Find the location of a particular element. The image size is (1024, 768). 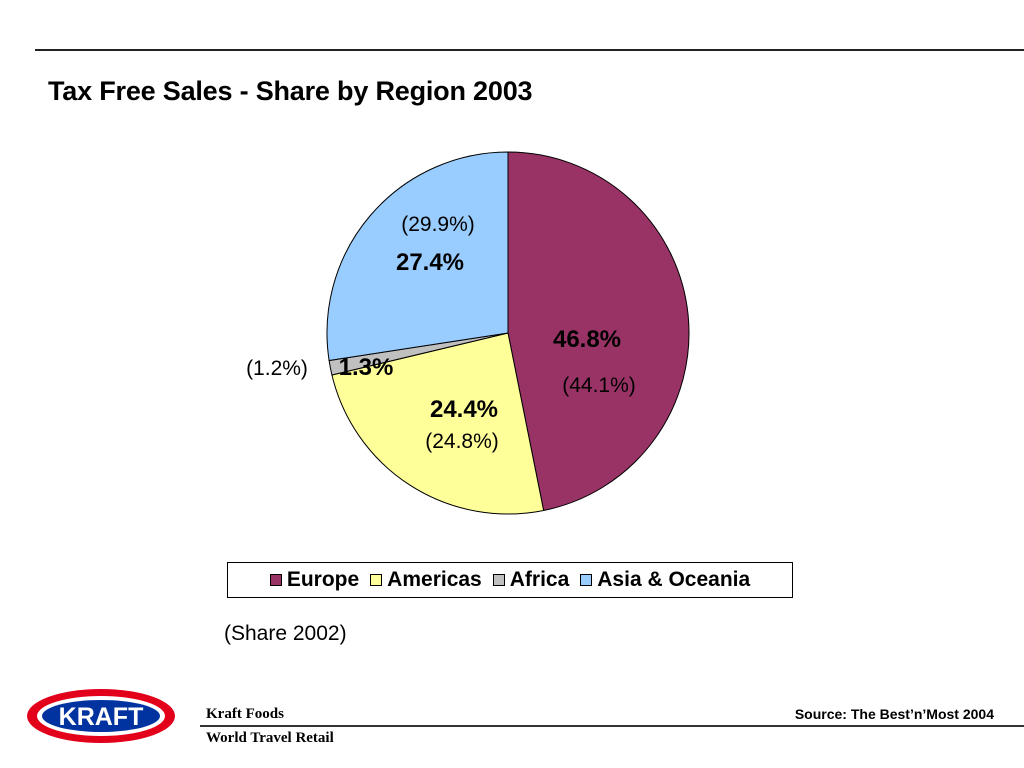

division-name: World Travel Retail is located at coordinates (270, 738).